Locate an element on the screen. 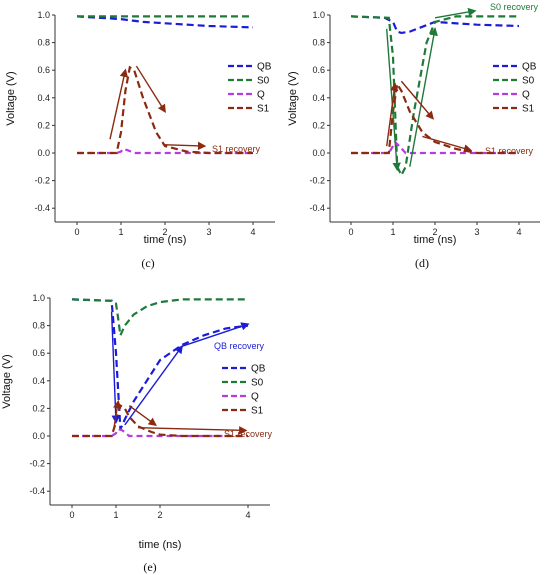 This screenshot has height=575, width=550. annotation-label: QB recovery is located at coordinates (239, 346).